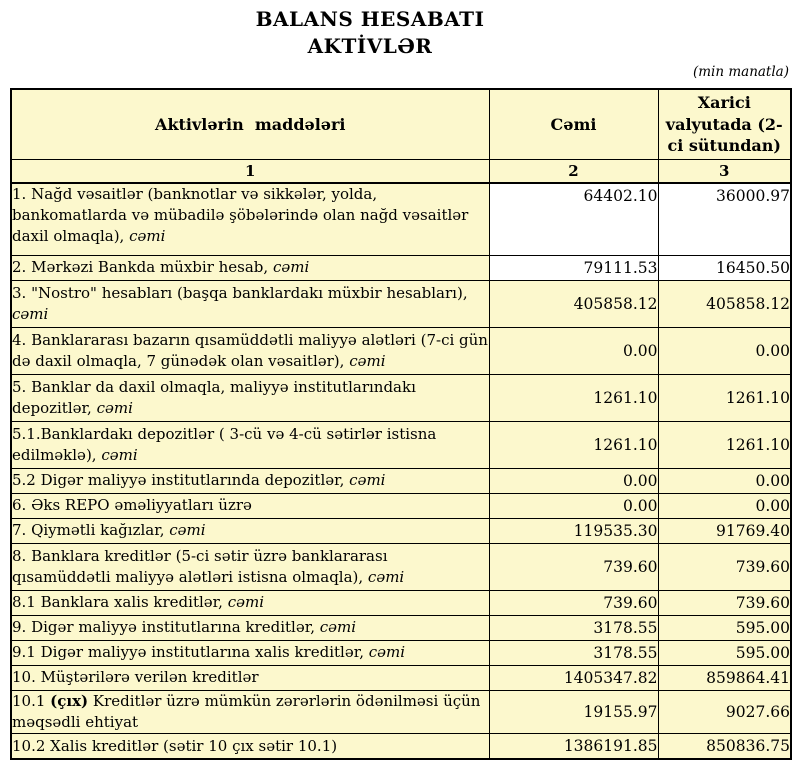  I want to click on row-label-cell: 2. Mərkəzi Bankda müxbir hesab, cəmi, so click(250, 267).